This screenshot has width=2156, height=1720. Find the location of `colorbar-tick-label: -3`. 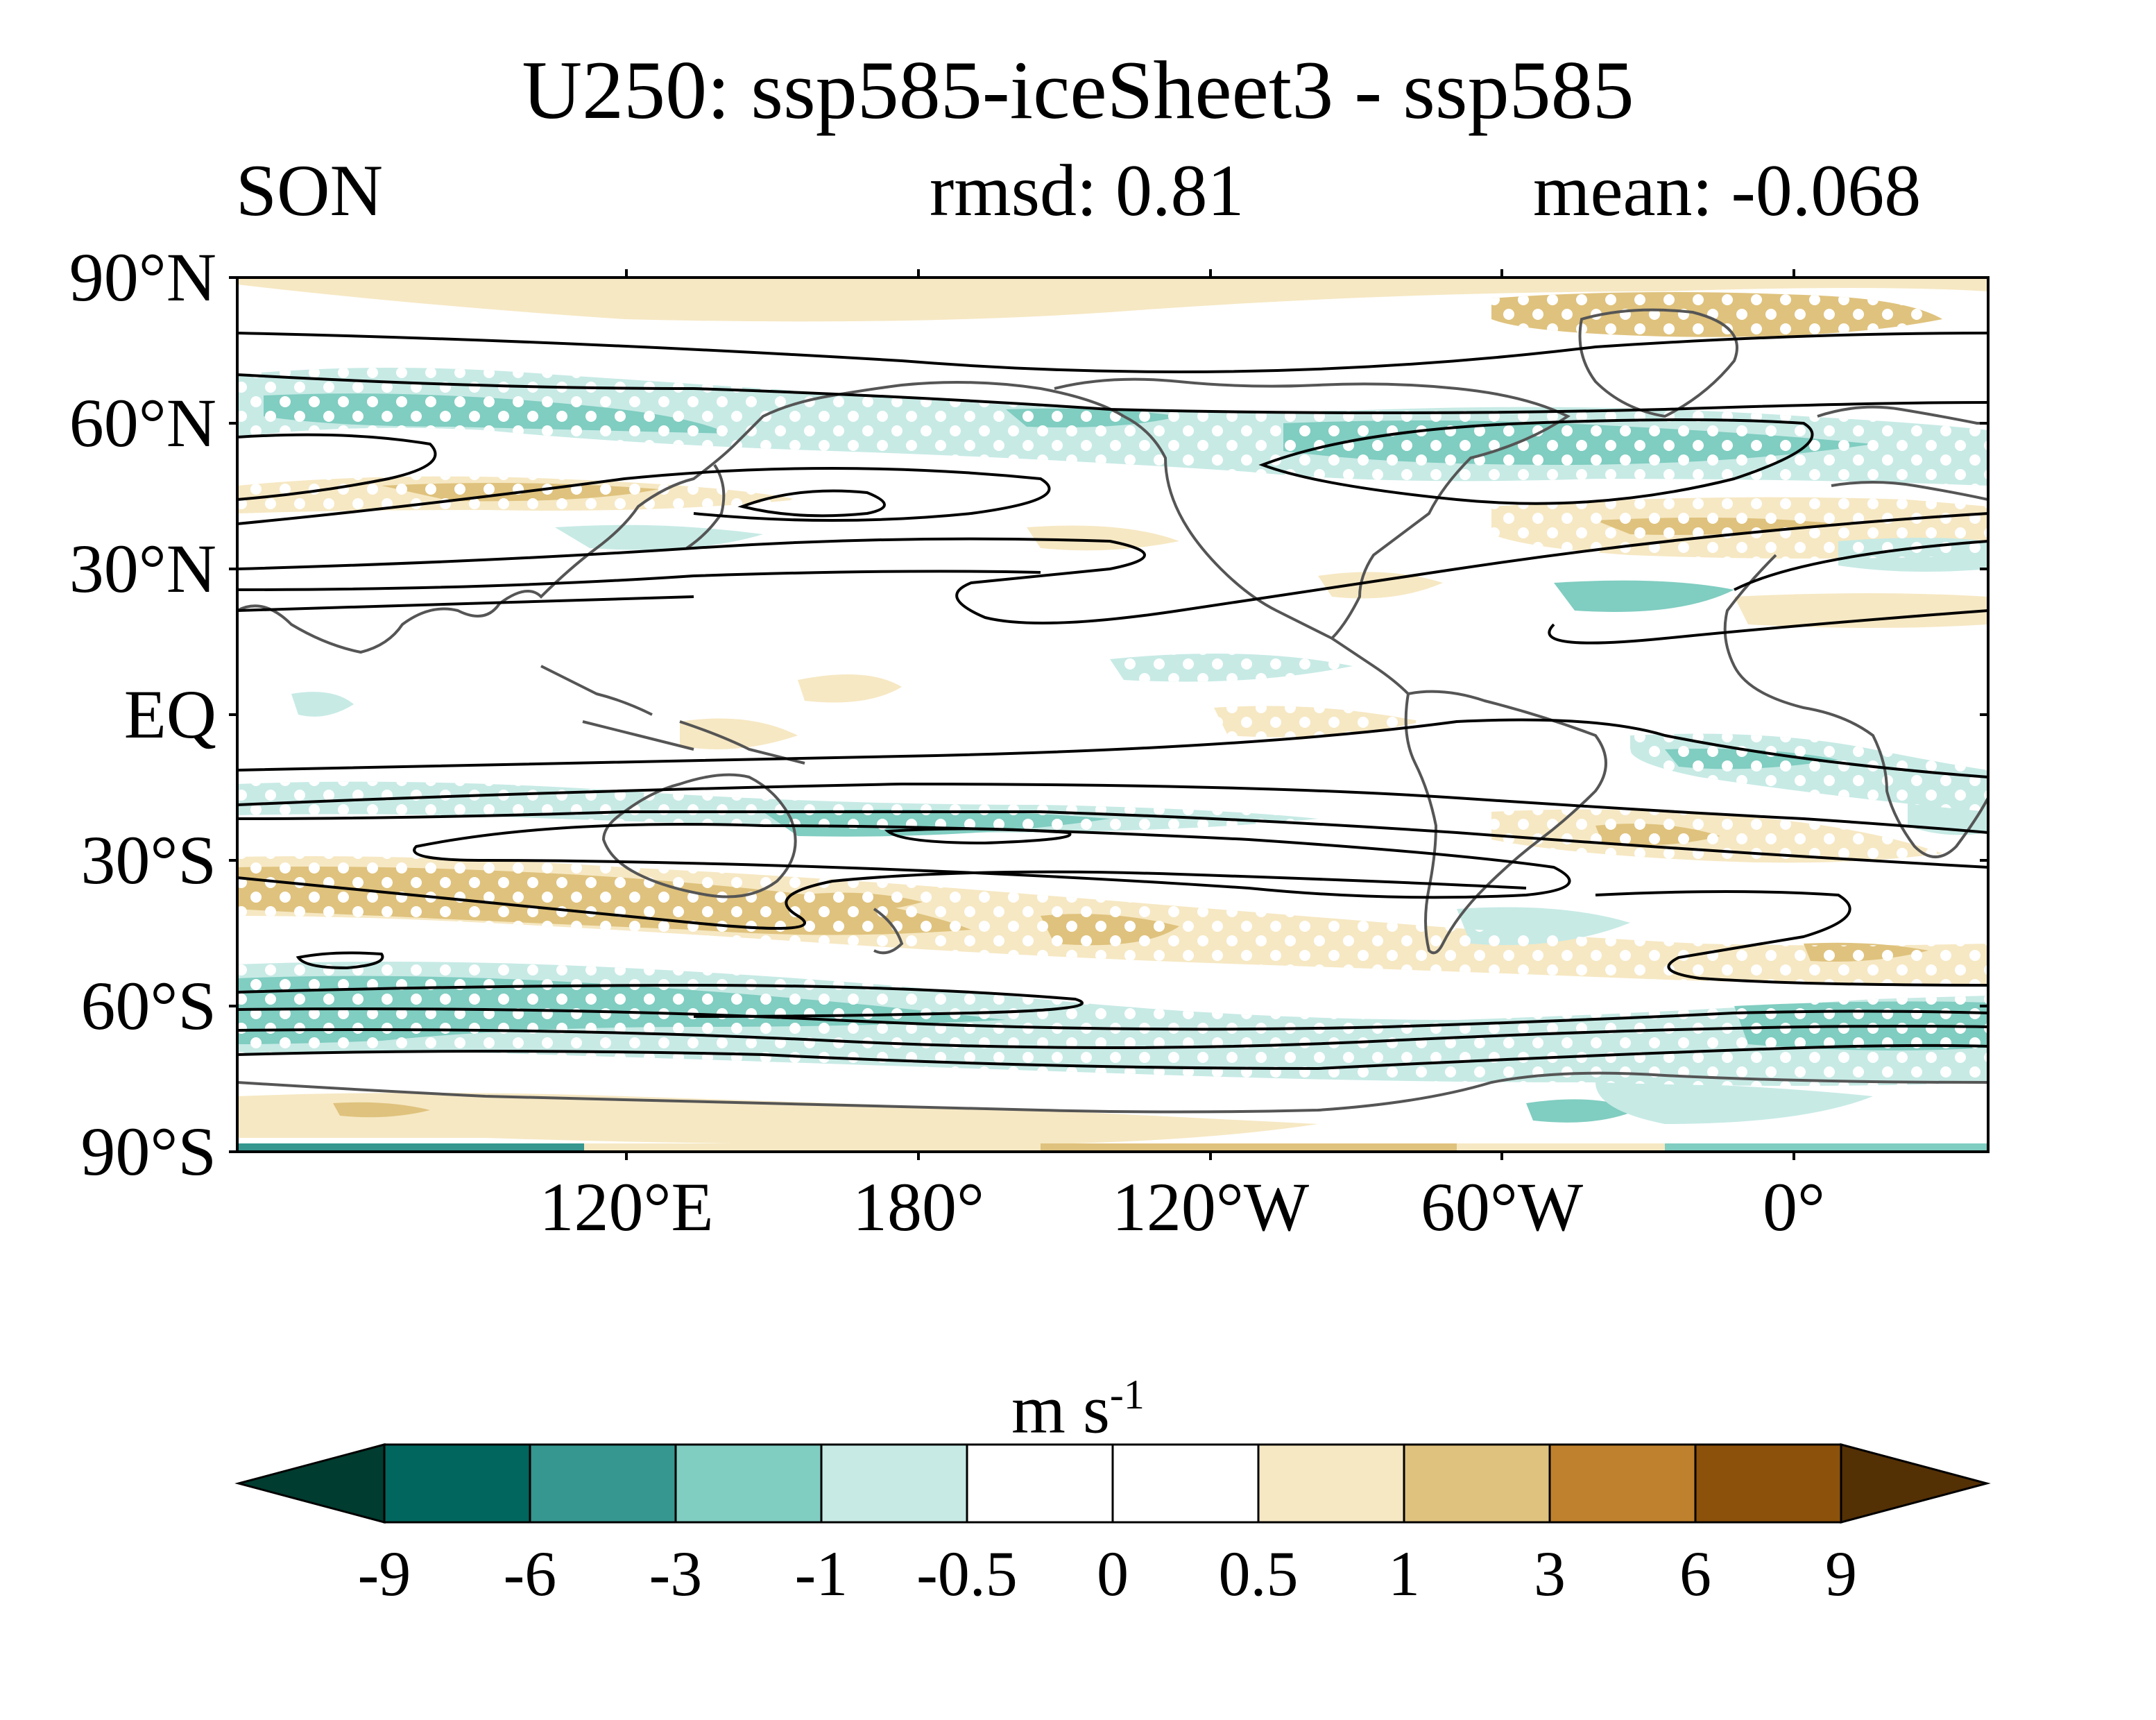

colorbar-tick-label: -3 is located at coordinates (676, 1573).